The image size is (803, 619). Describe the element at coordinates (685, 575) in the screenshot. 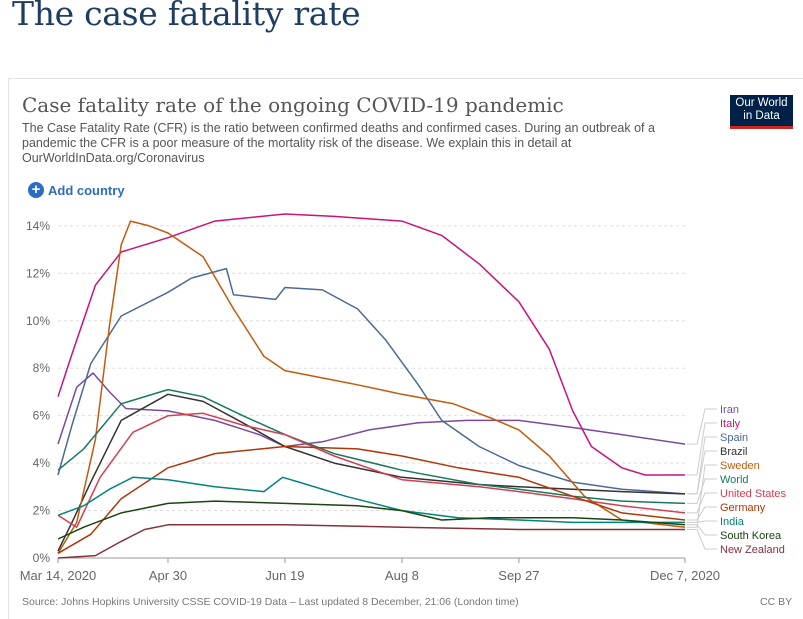

I see `x-tick-label: Dec 7, 2020` at that location.